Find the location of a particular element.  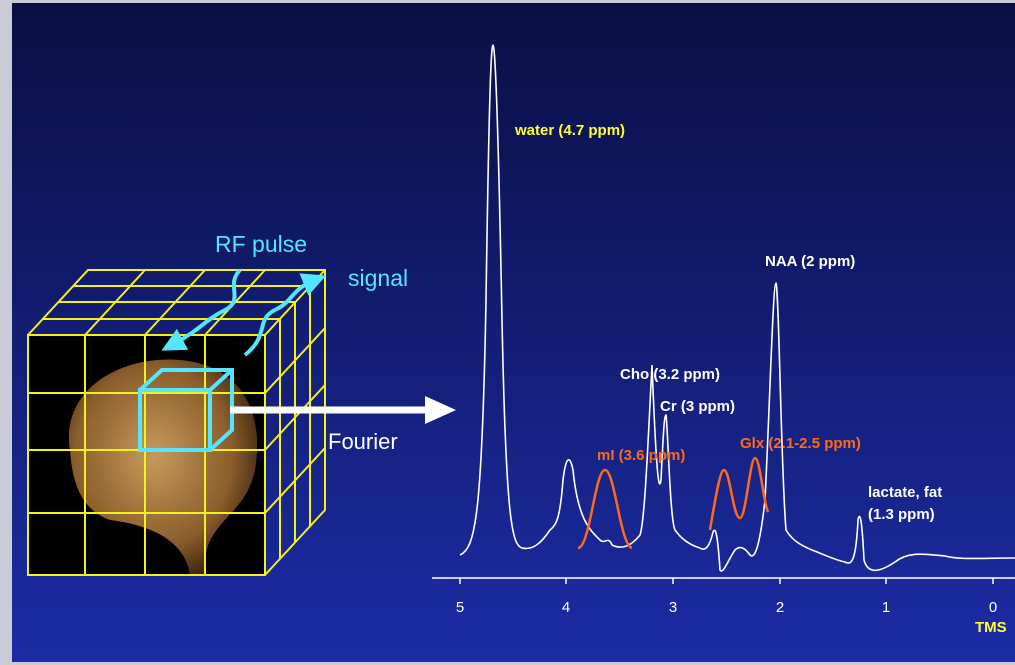

cr-label: Cr (3 ppm) is located at coordinates (697, 406).